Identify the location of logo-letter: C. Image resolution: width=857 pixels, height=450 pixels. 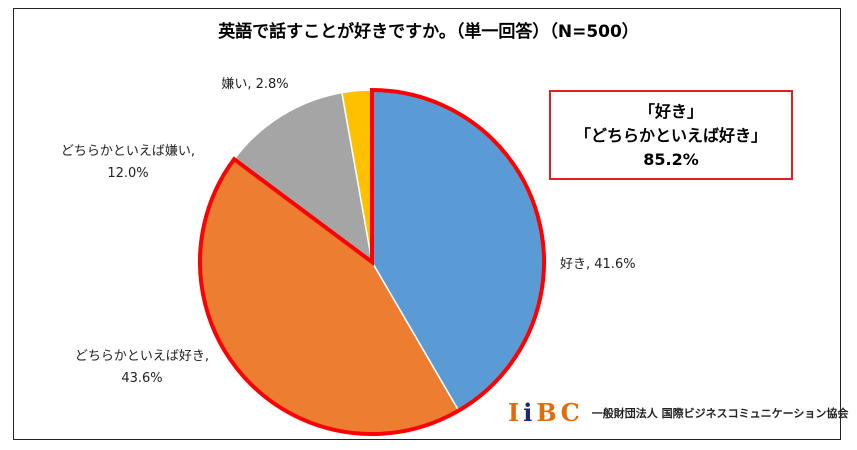
(570, 412).